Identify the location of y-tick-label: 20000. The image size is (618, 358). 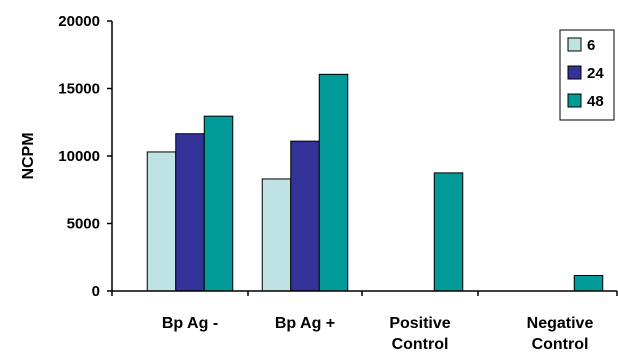
(79, 21).